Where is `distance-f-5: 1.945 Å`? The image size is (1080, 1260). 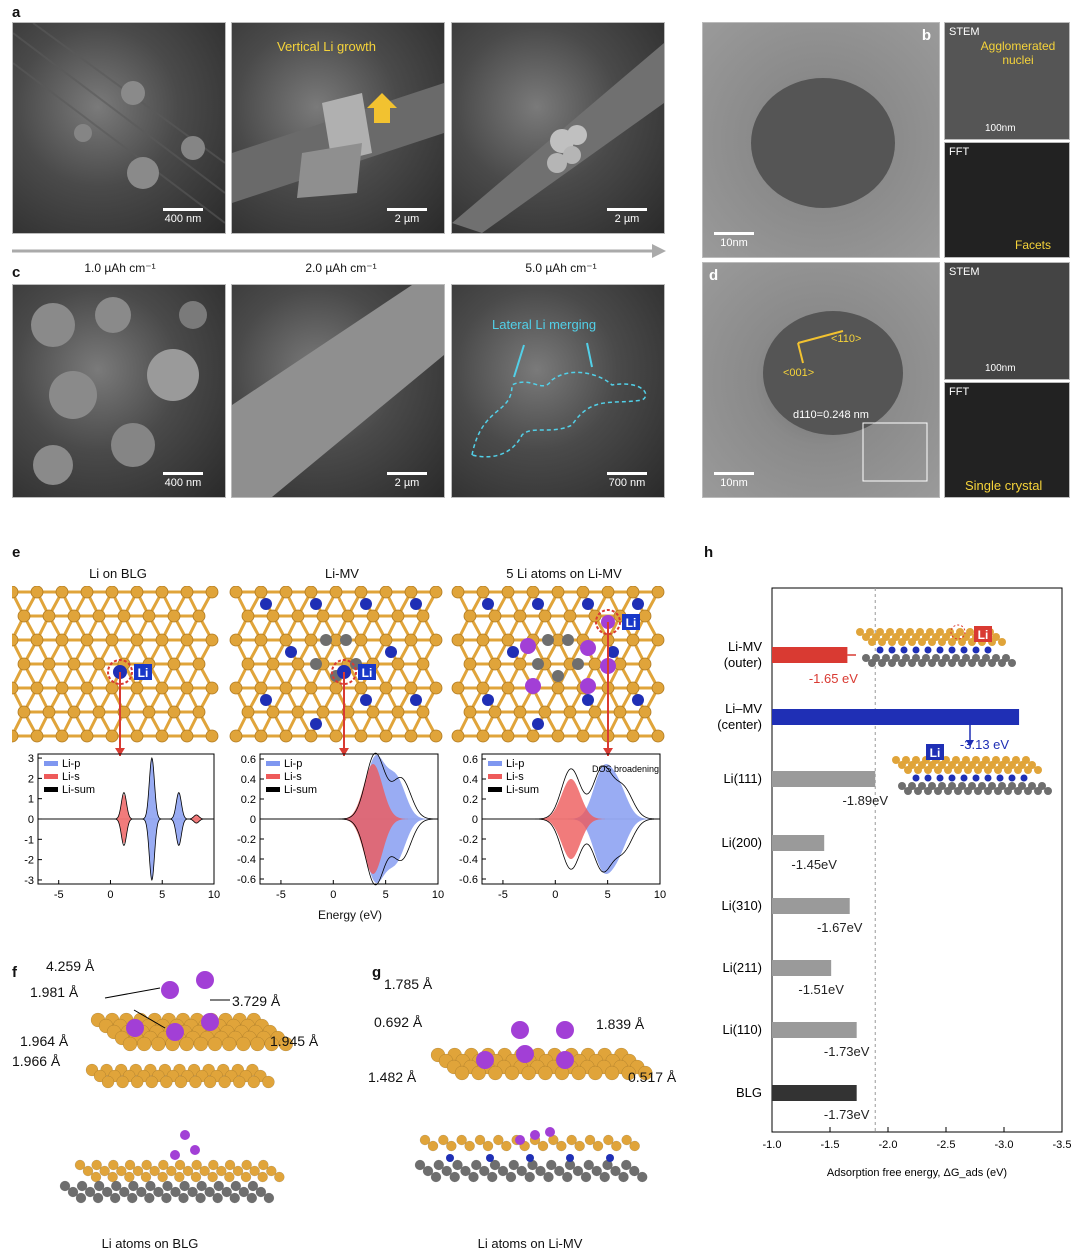
distance-f-5: 1.945 Å is located at coordinates (294, 1041).